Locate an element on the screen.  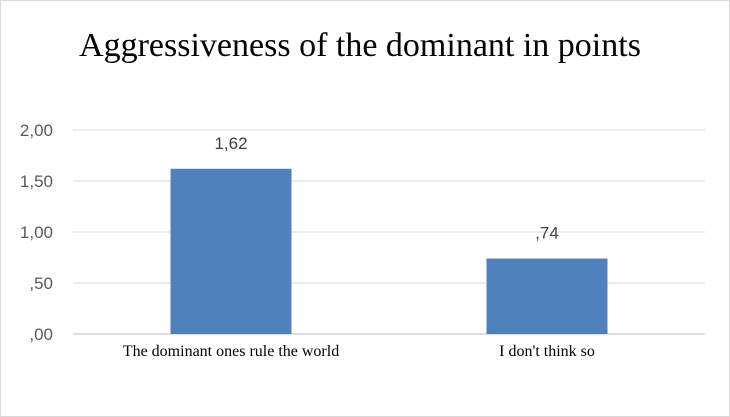
data-label: ,74 is located at coordinates (547, 233).